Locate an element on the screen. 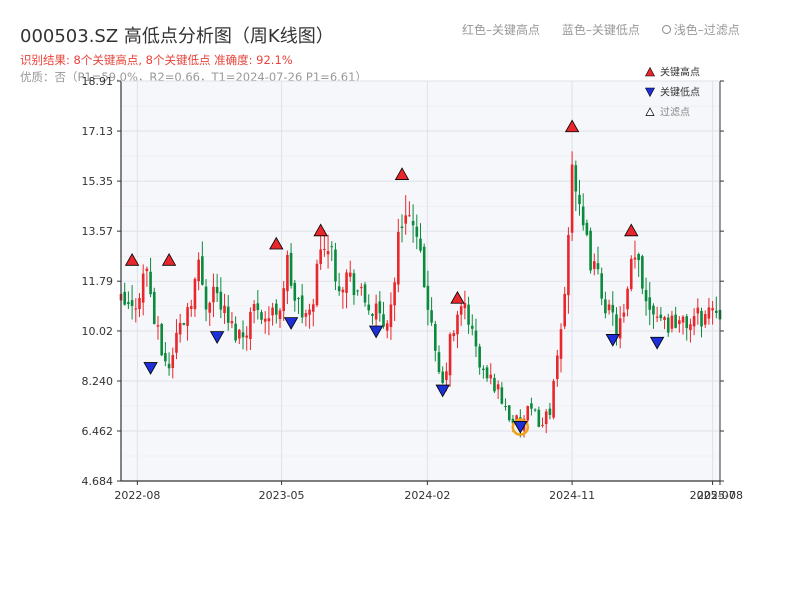 The height and width of the screenshot is (600, 800). x-tick-label: 2023-05 is located at coordinates (282, 495).